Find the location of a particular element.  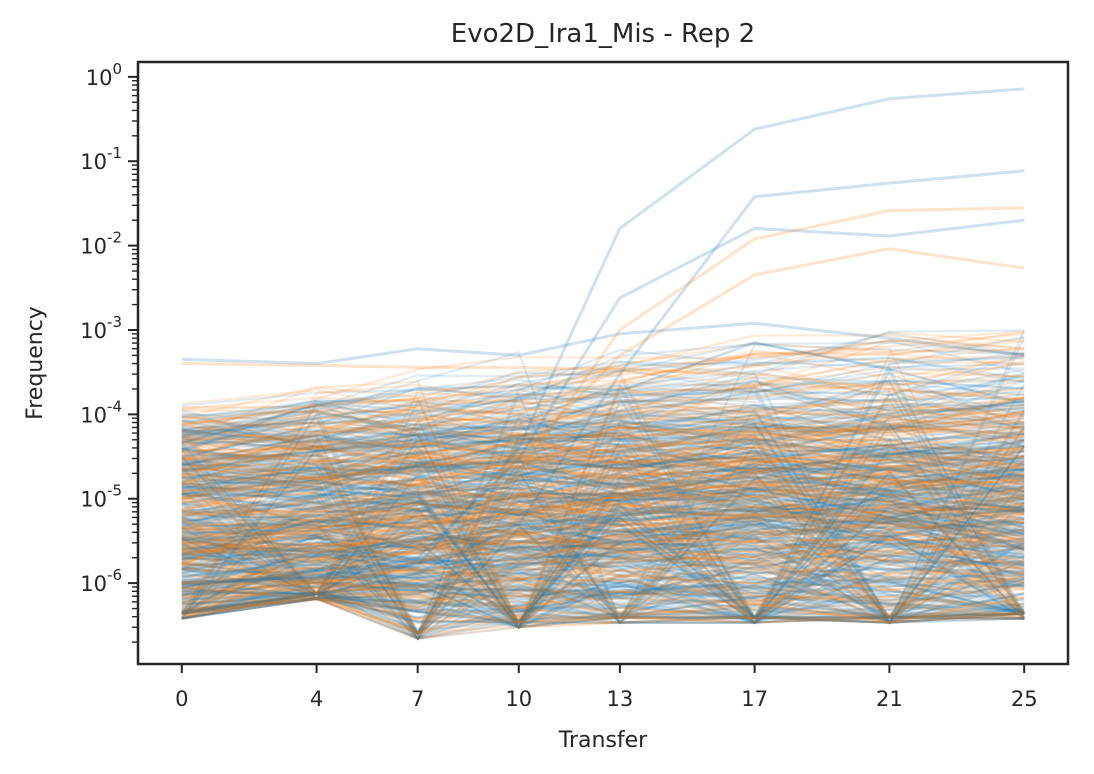

x-tick-label: 4 is located at coordinates (316, 699).